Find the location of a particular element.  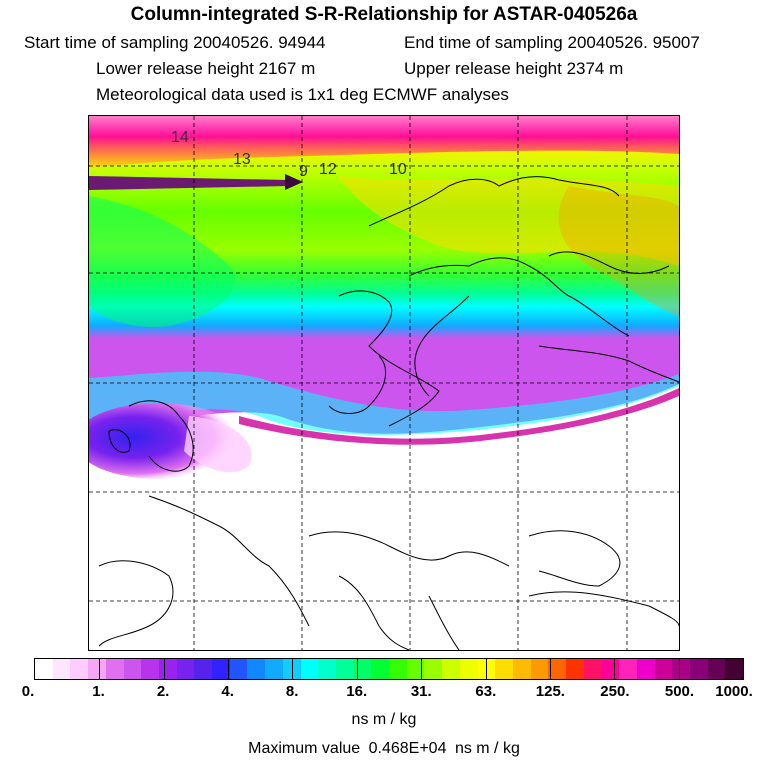

upper-height-value: 2374 m is located at coordinates (595, 68).